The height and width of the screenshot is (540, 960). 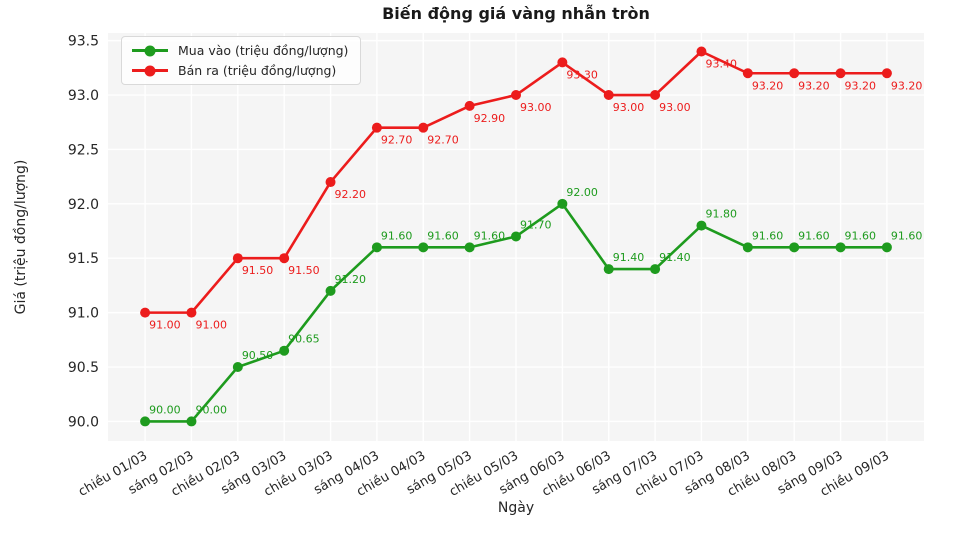 What do you see at coordinates (150, 50) in the screenshot?
I see `legend-line-green-icon` at bounding box center [150, 50].